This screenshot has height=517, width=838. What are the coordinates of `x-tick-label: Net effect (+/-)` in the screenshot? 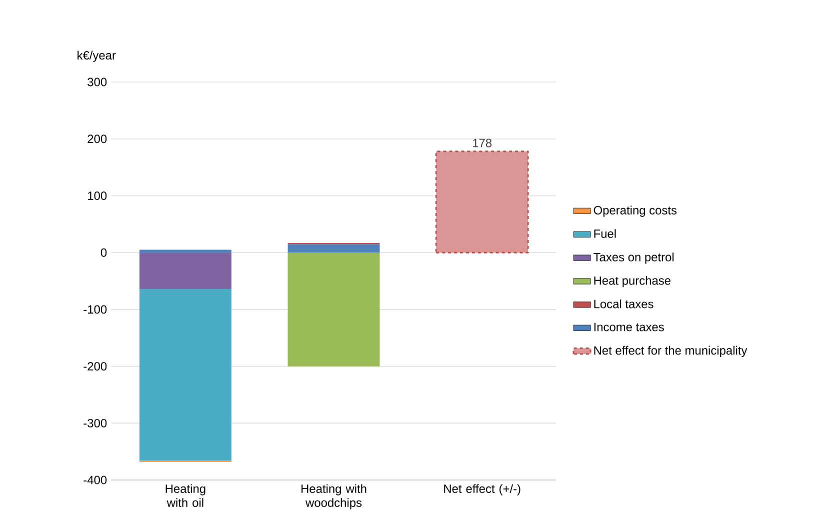 It's located at (482, 490).